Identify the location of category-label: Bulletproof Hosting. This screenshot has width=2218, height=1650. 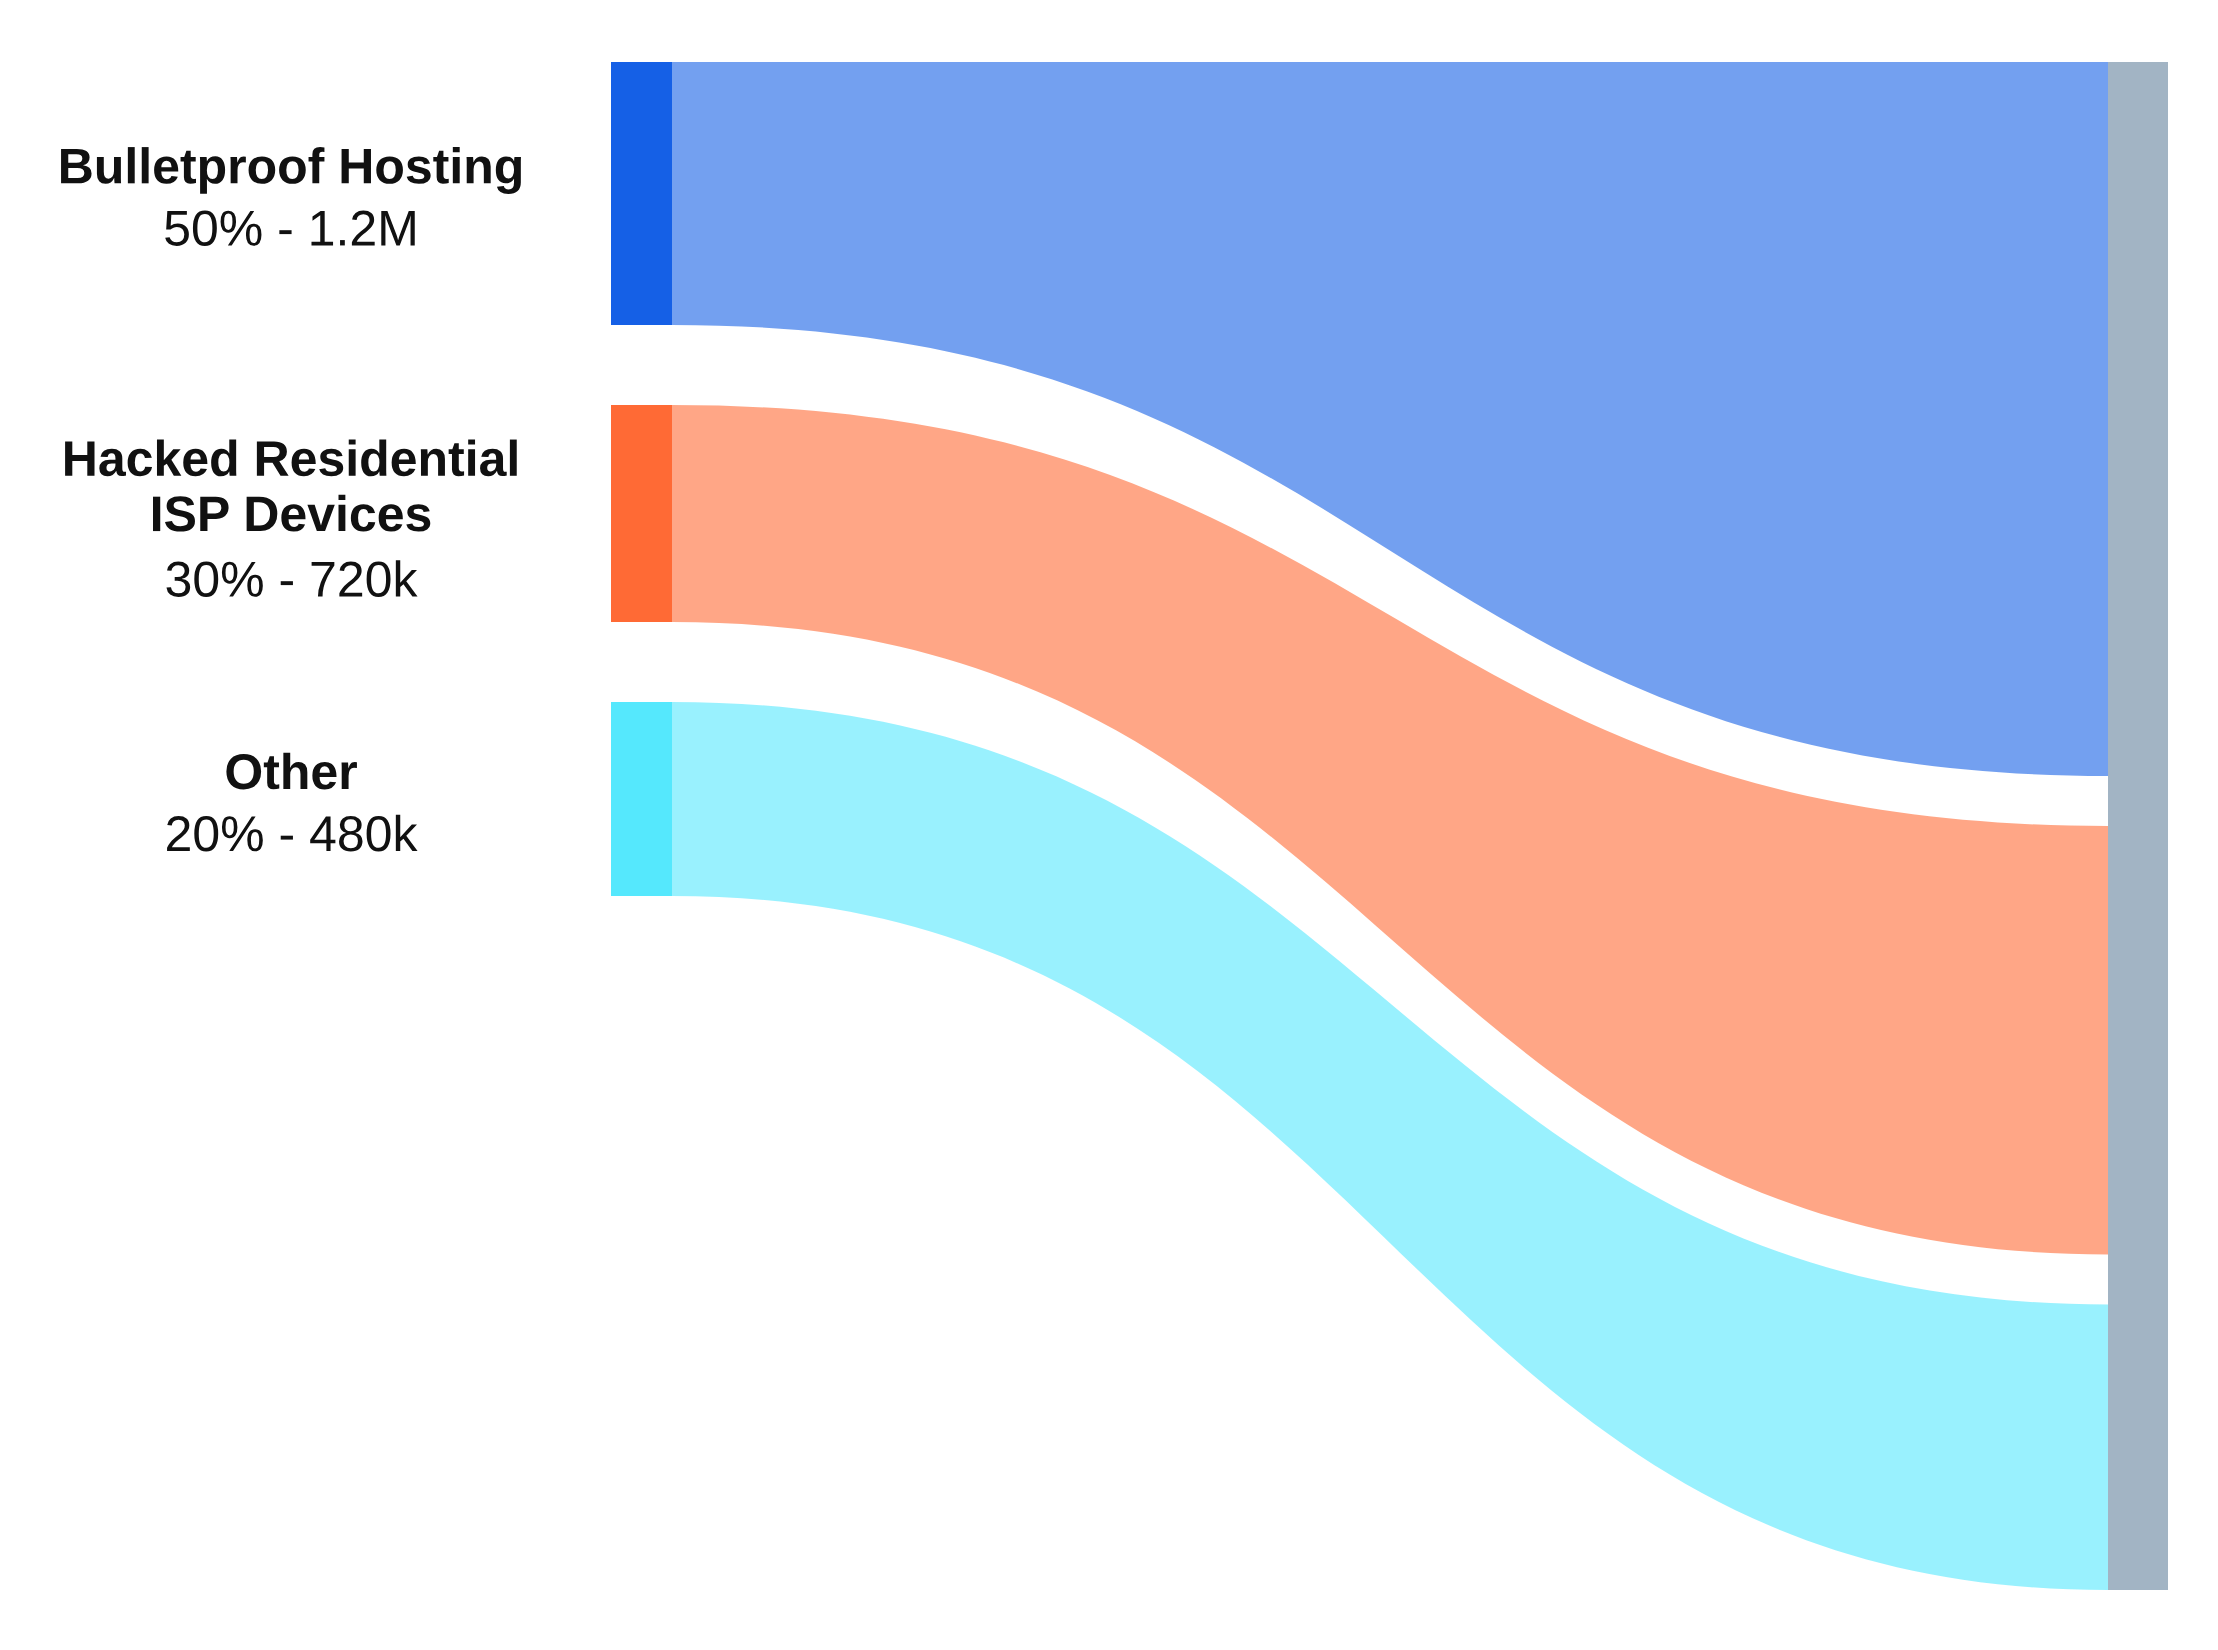
(291, 170).